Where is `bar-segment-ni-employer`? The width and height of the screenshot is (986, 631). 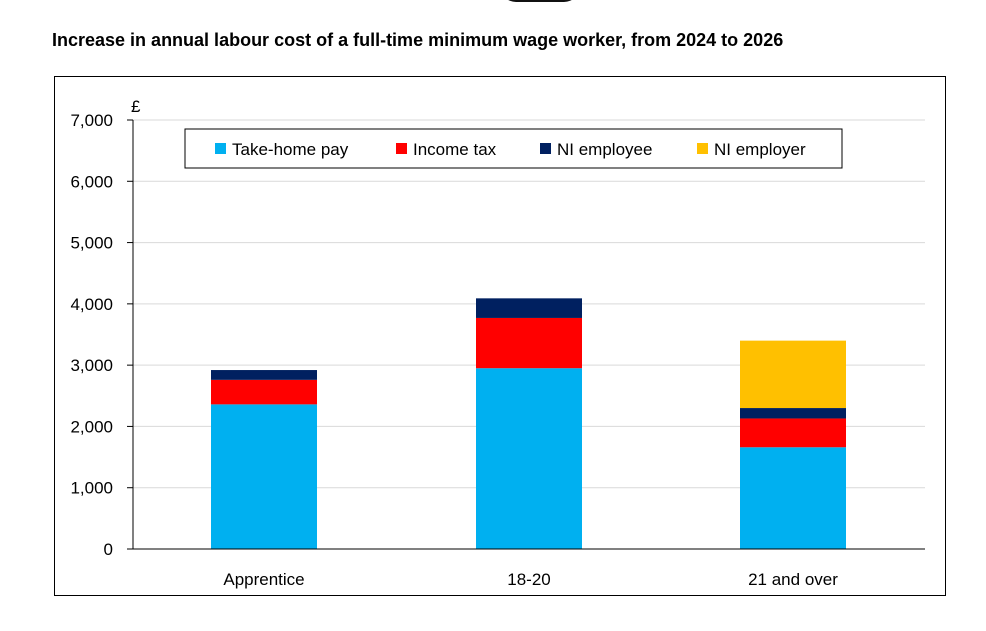
bar-segment-ni-employer is located at coordinates (793, 374).